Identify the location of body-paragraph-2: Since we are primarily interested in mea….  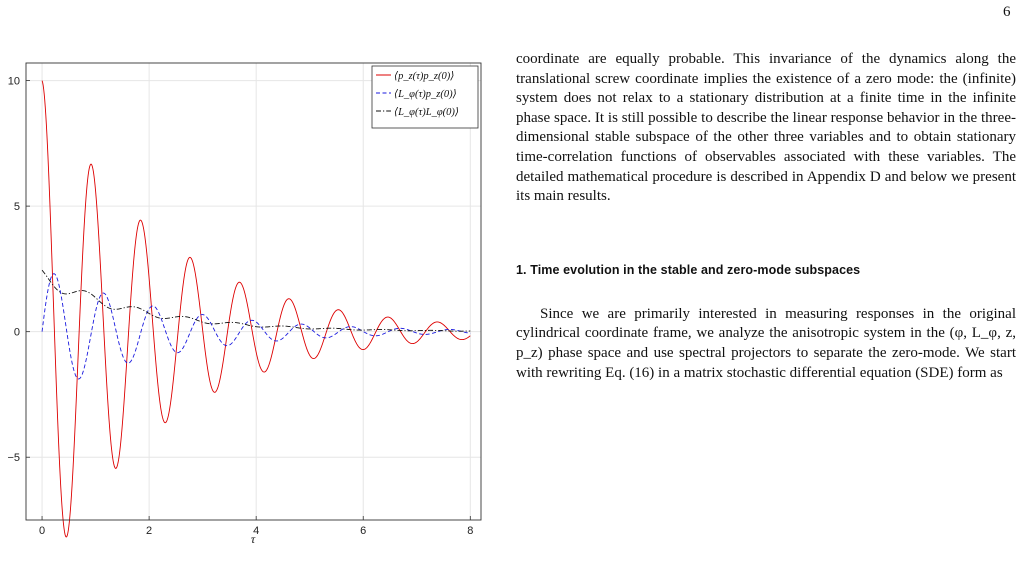
(766, 343).